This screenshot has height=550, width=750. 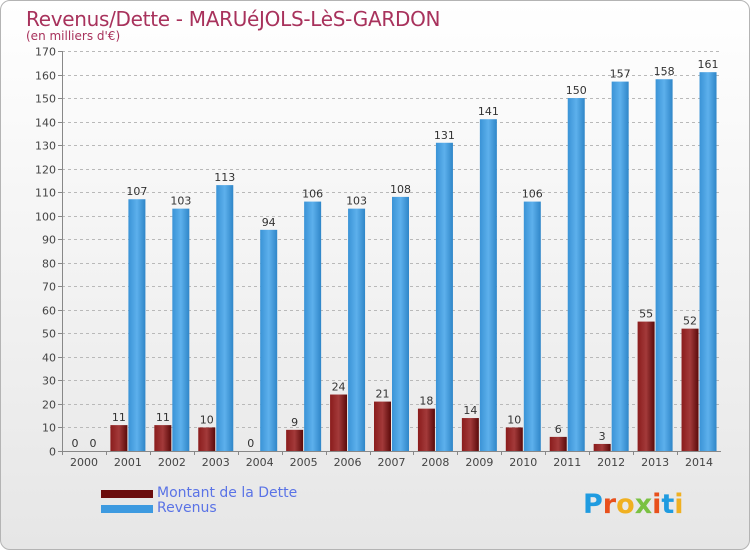 What do you see at coordinates (163, 438) in the screenshot?
I see `bar-dette-2002` at bounding box center [163, 438].